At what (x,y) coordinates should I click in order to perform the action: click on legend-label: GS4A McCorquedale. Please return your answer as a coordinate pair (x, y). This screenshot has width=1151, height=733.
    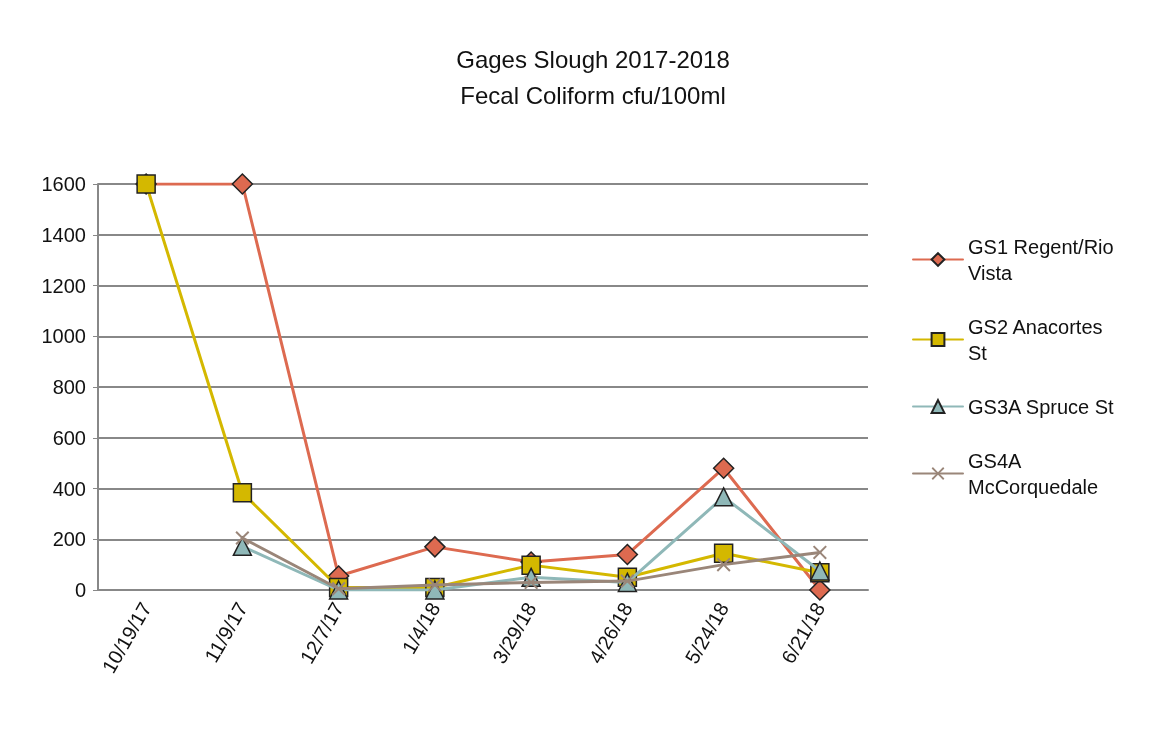
    Looking at the image, I should click on (1033, 473).